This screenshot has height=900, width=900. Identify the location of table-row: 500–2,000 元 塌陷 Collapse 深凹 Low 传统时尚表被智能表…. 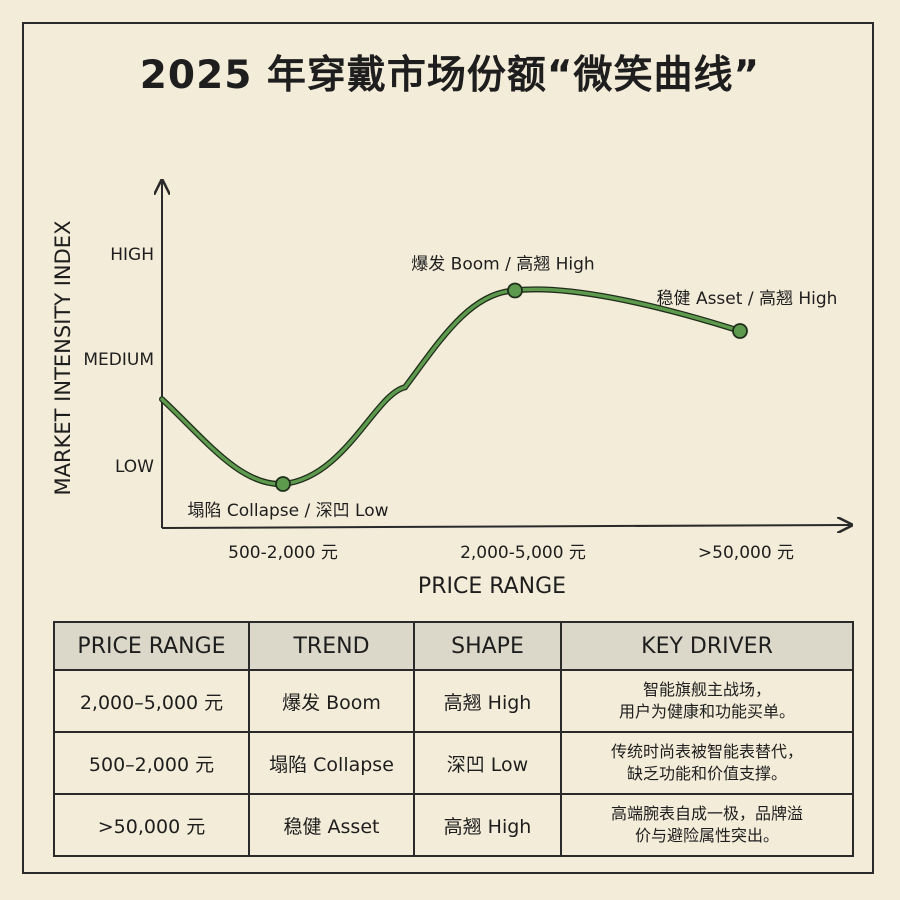
(453, 763).